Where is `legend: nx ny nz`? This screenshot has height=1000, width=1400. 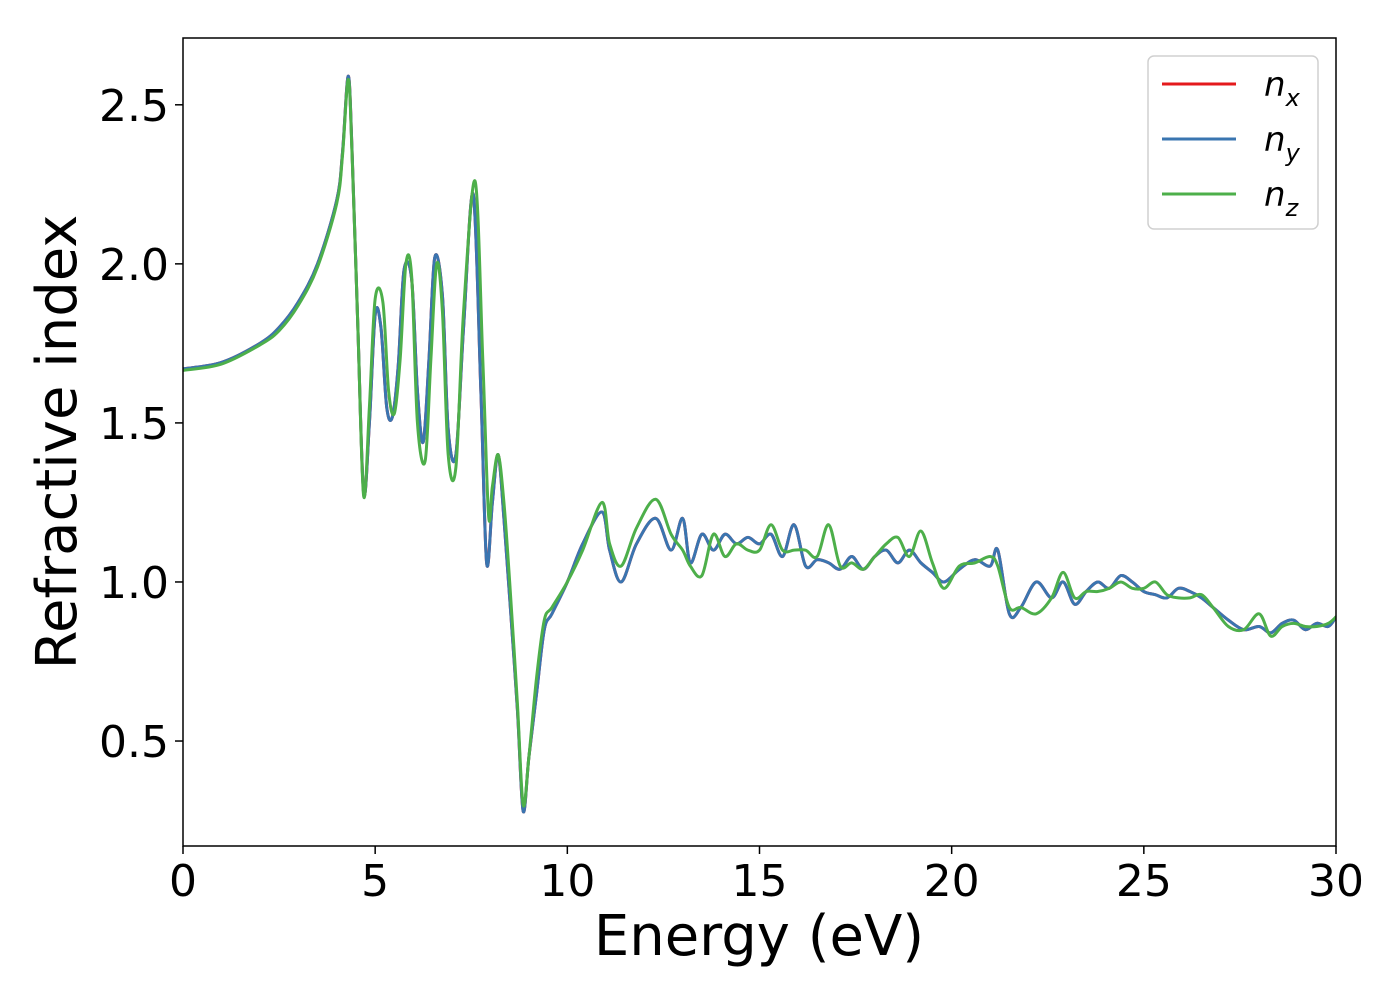
legend: nx ny nz is located at coordinates (1233, 142).